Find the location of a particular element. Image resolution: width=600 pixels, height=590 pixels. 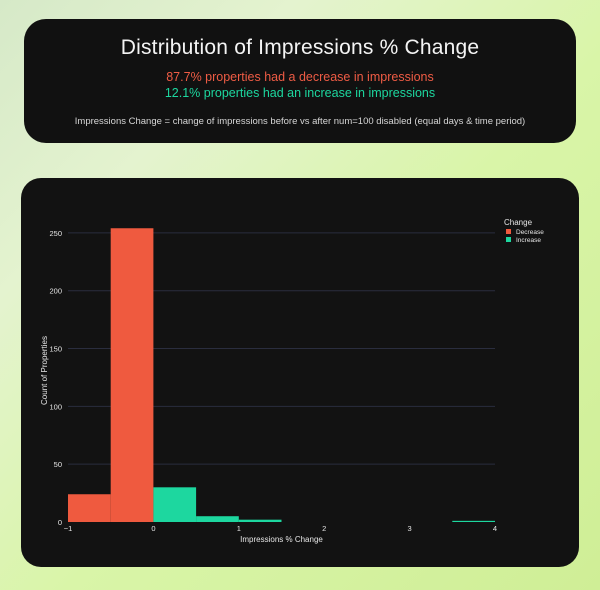

legend-label-increase: Increase is located at coordinates (528, 240).